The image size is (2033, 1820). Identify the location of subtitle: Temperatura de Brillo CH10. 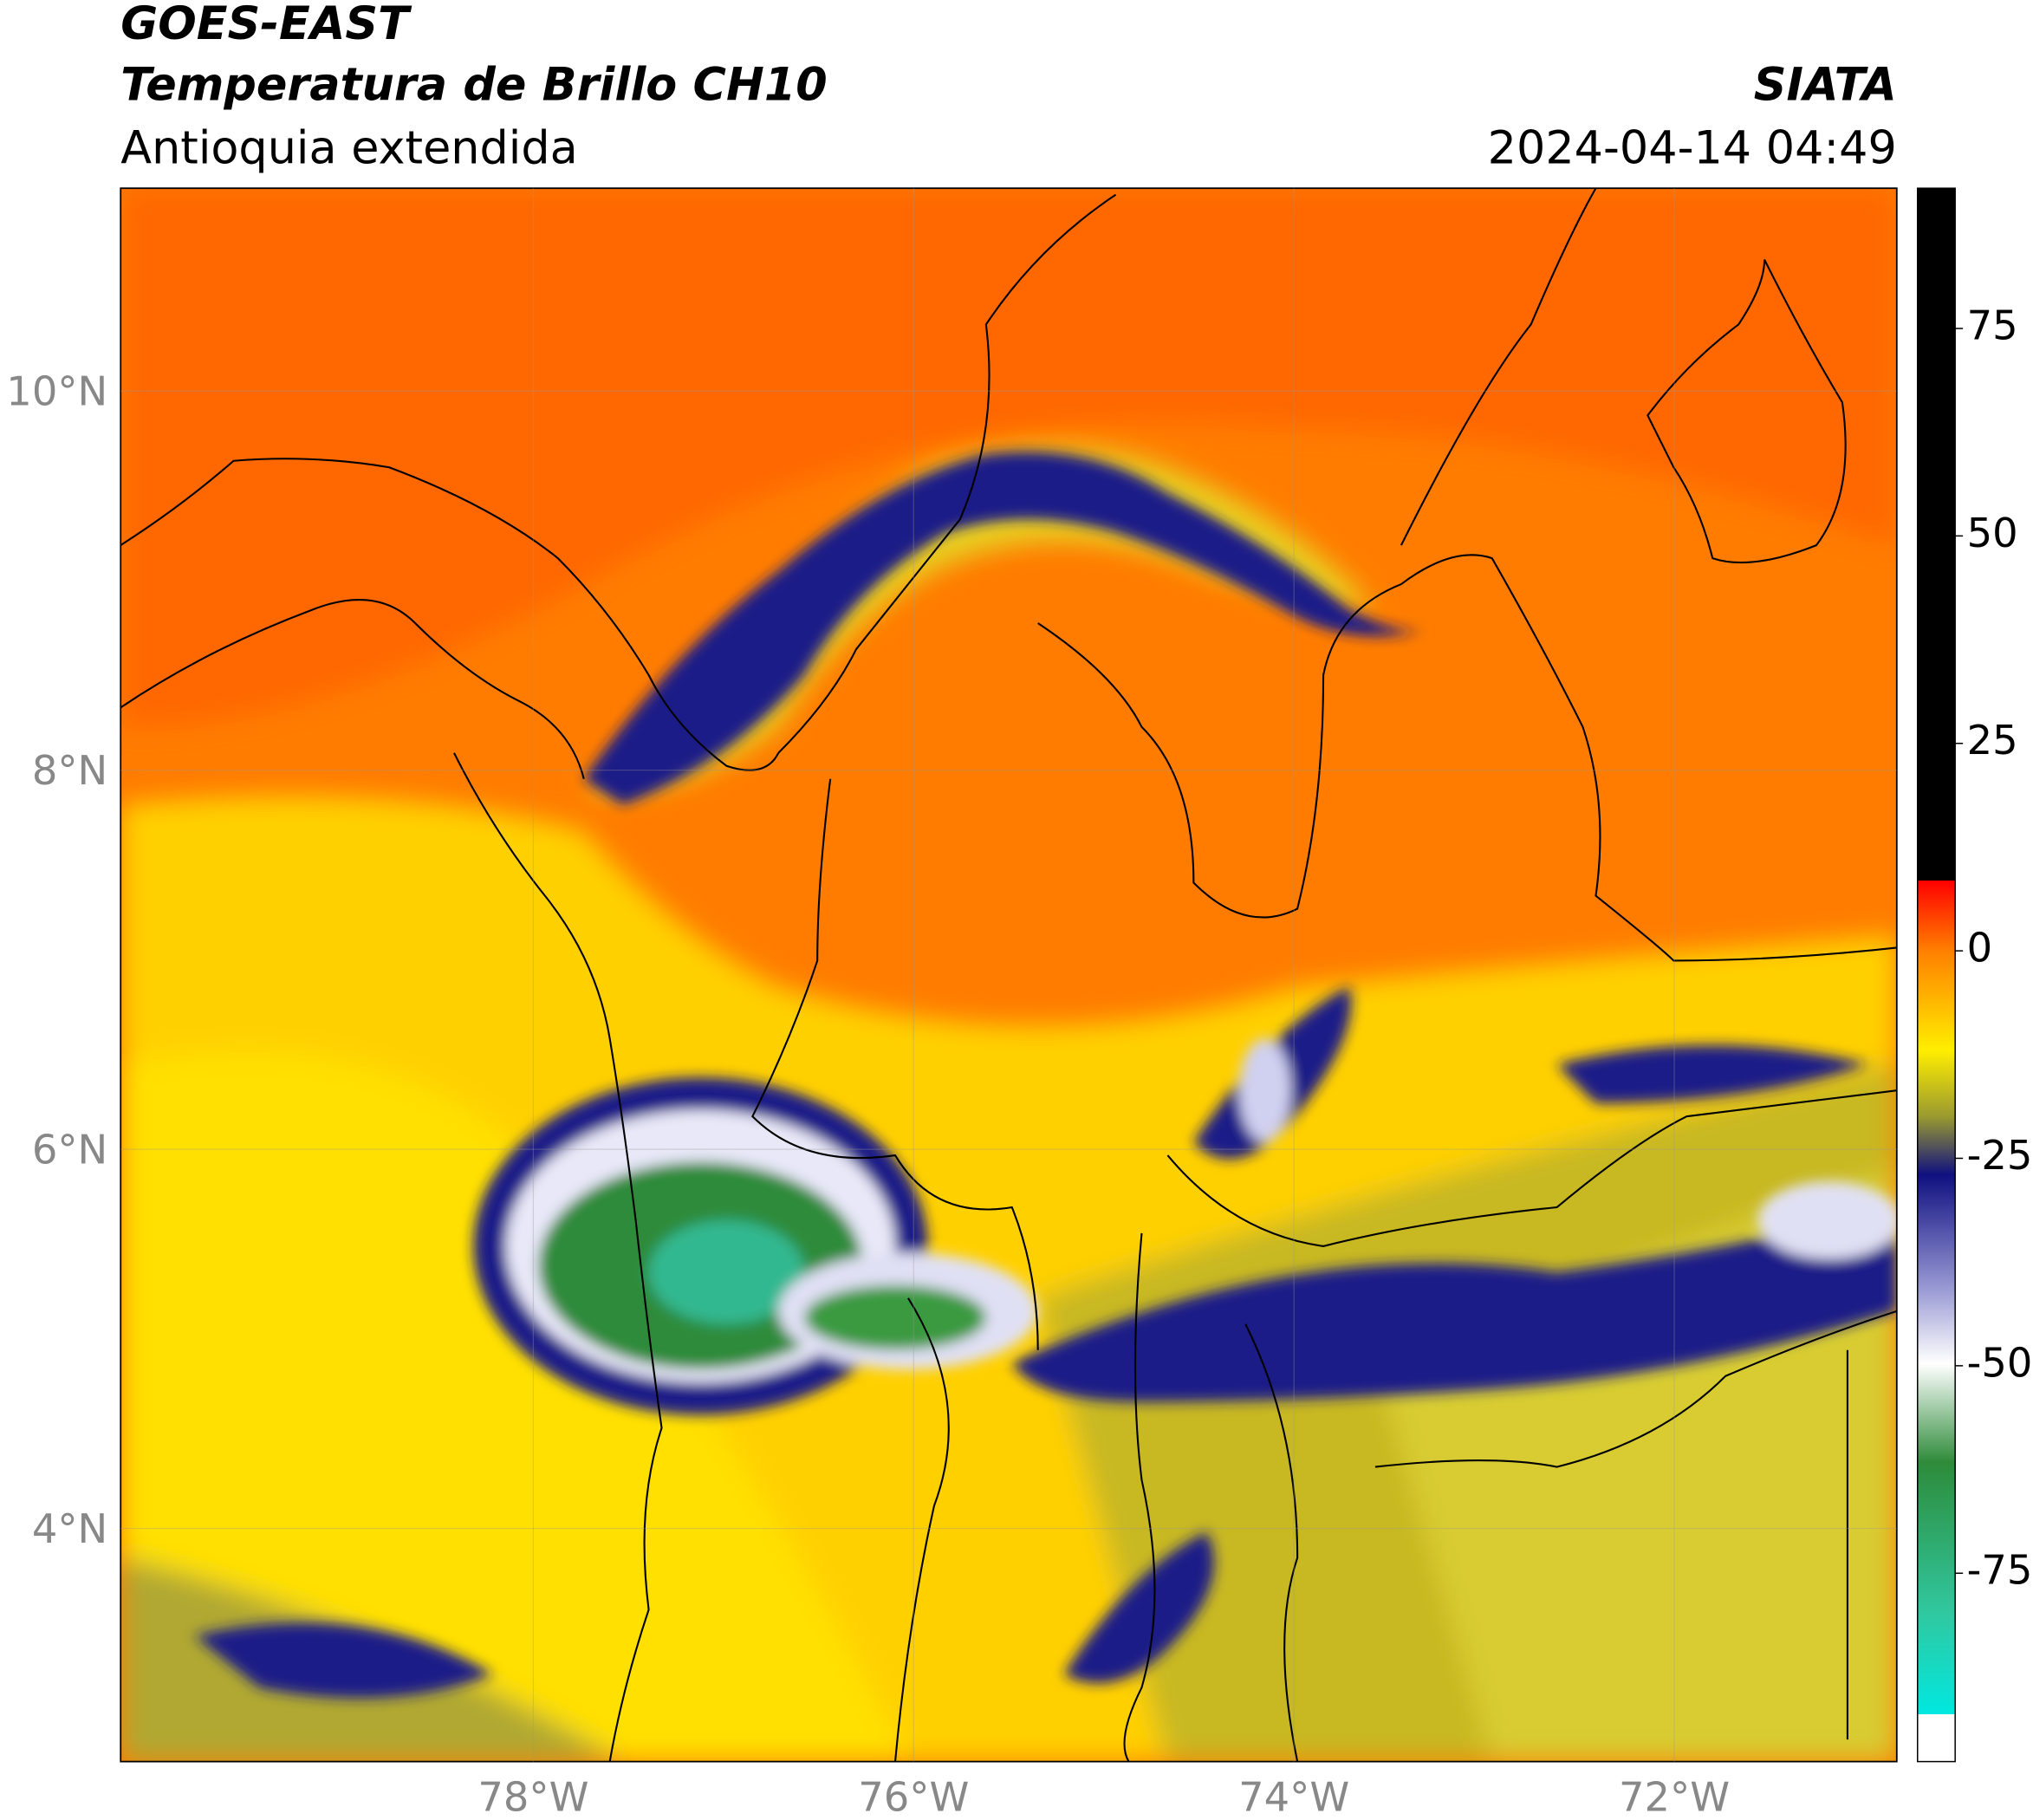
(474, 84).